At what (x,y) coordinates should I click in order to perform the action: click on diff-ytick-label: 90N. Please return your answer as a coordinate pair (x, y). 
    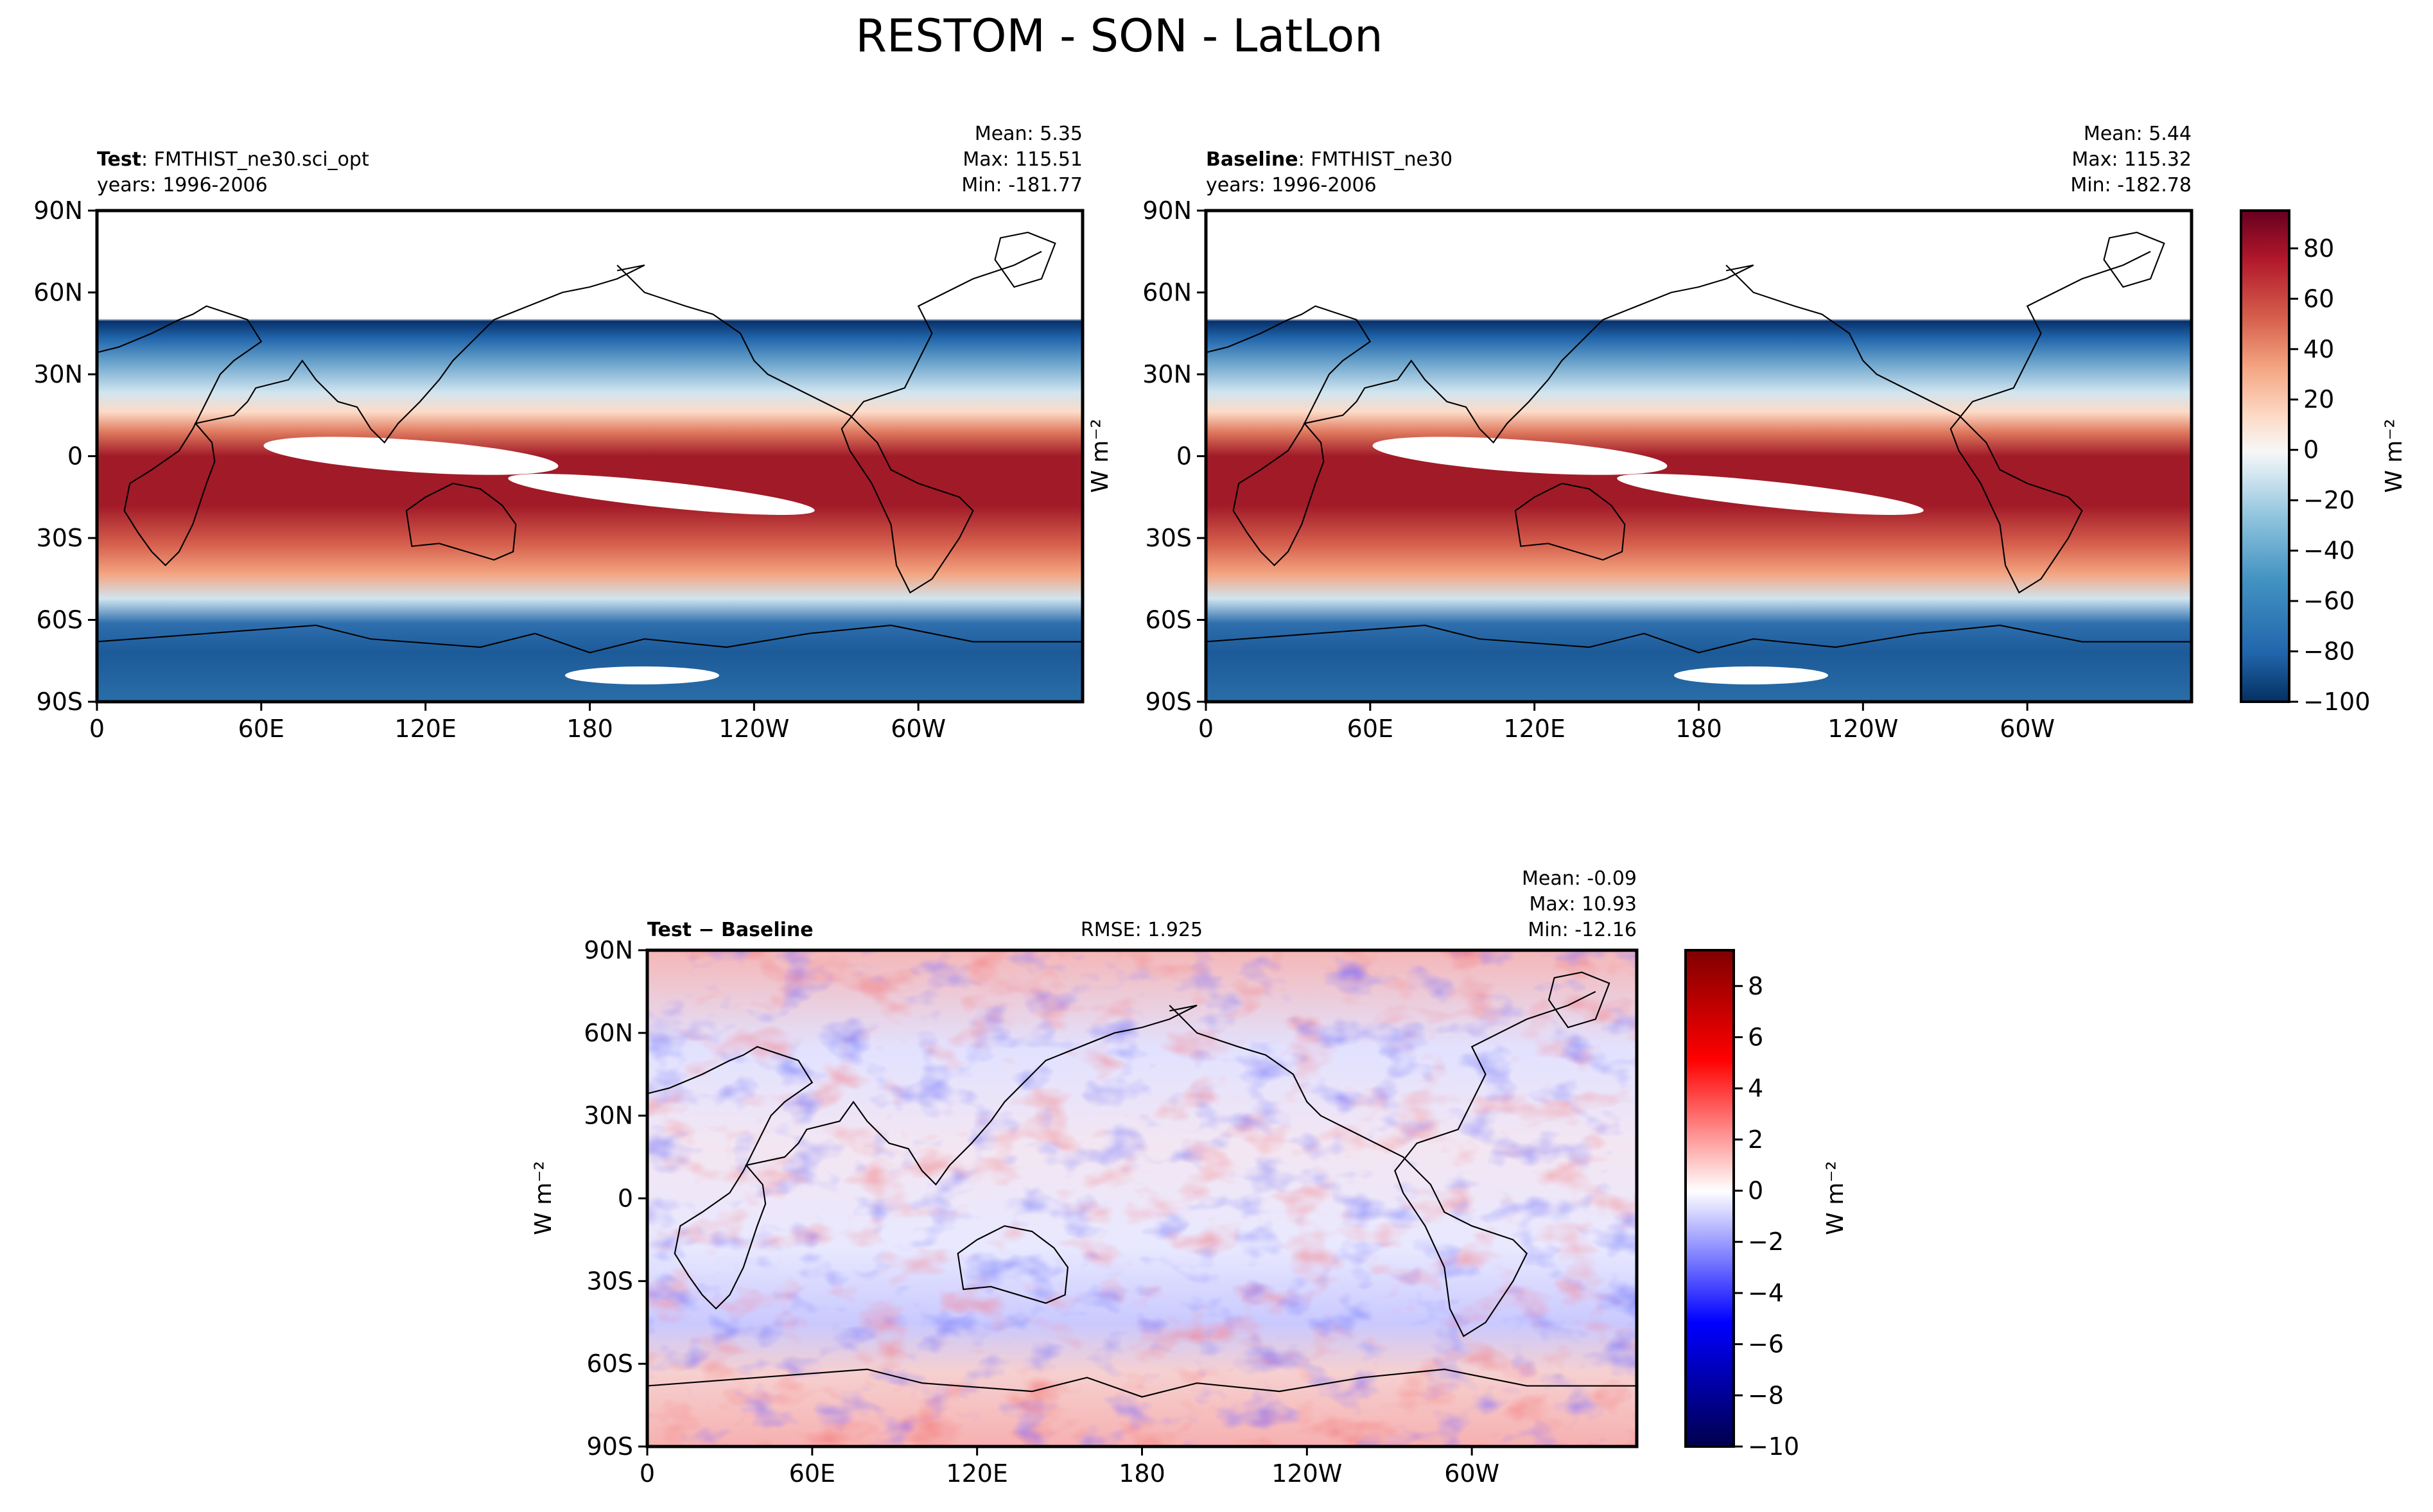
    Looking at the image, I should click on (608, 950).